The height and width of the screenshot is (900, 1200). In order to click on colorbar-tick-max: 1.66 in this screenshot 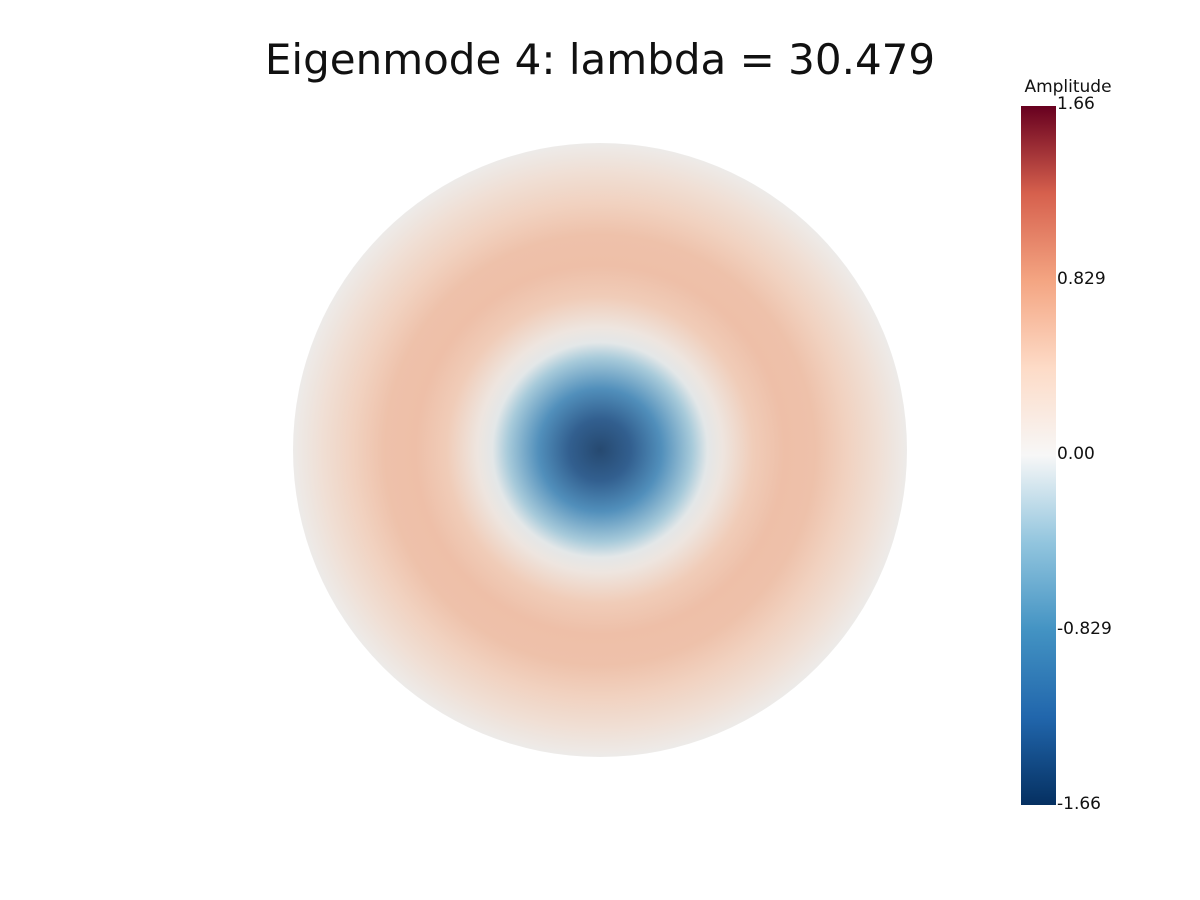, I will do `click(1076, 104)`.